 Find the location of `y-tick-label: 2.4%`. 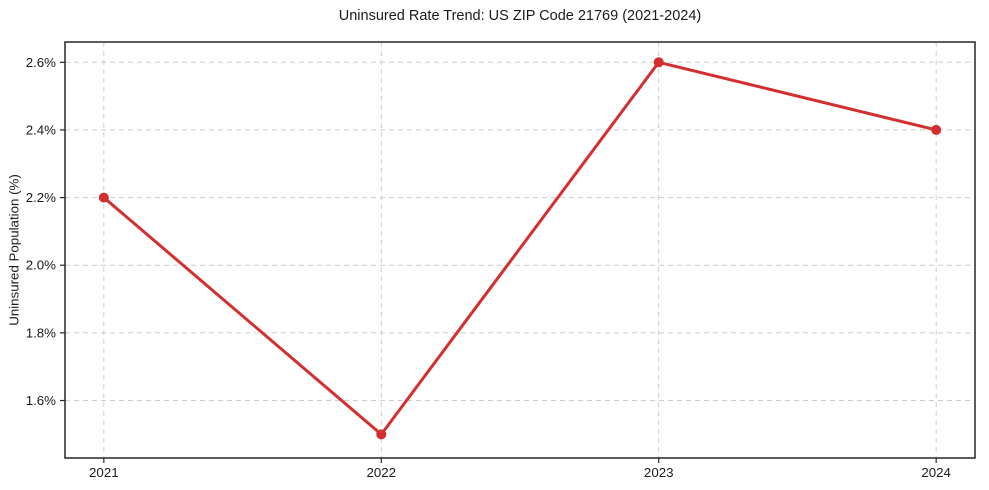

y-tick-label: 2.4% is located at coordinates (41, 129).